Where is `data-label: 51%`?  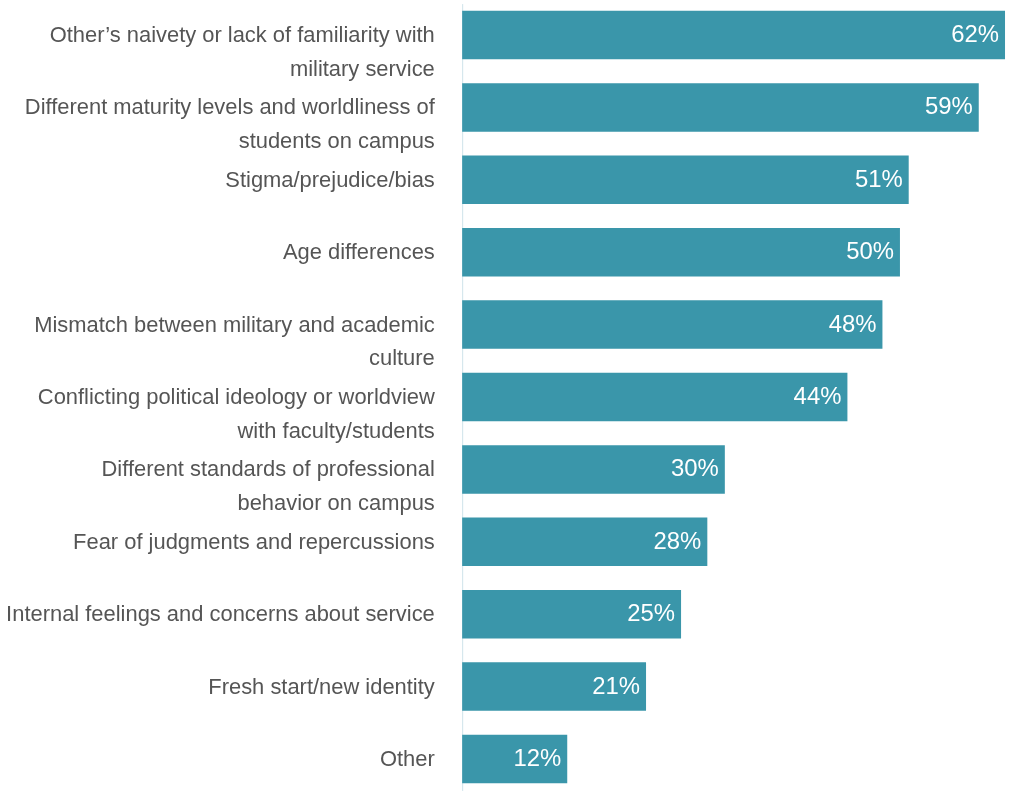 data-label: 51% is located at coordinates (878, 178).